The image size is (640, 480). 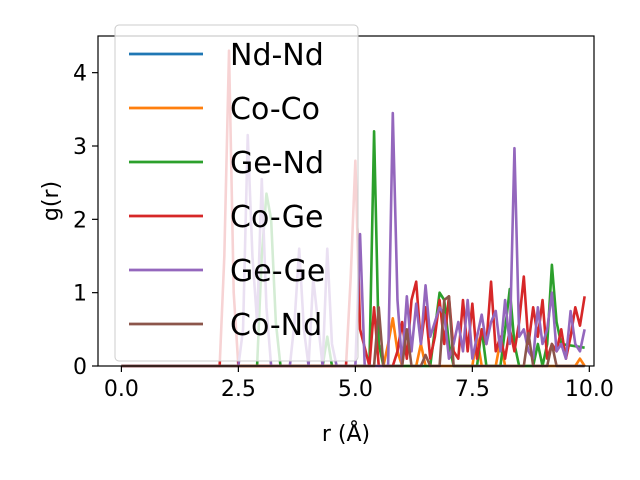 What do you see at coordinates (80, 74) in the screenshot?
I see `y-tick-label: 4` at bounding box center [80, 74].